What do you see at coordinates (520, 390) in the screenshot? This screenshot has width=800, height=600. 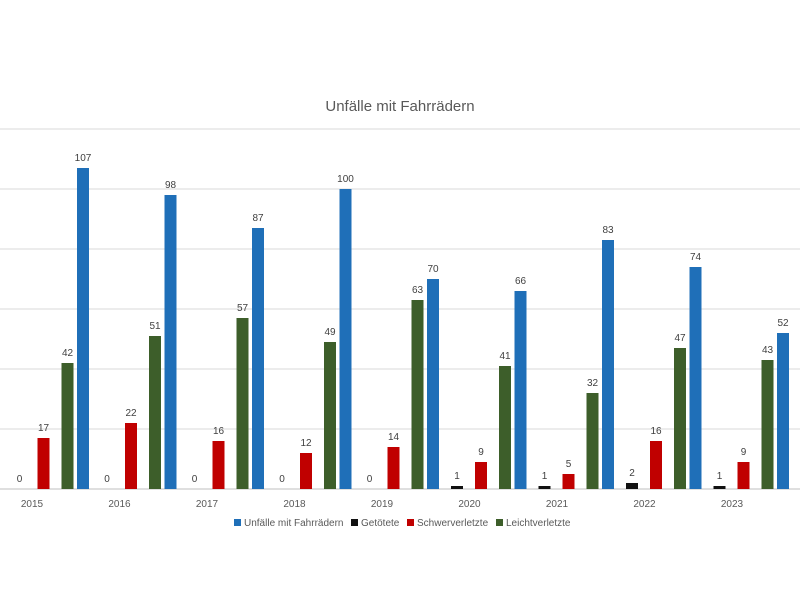 I see `bar-unf-lle-mit-fahrr-dern-2021` at bounding box center [520, 390].